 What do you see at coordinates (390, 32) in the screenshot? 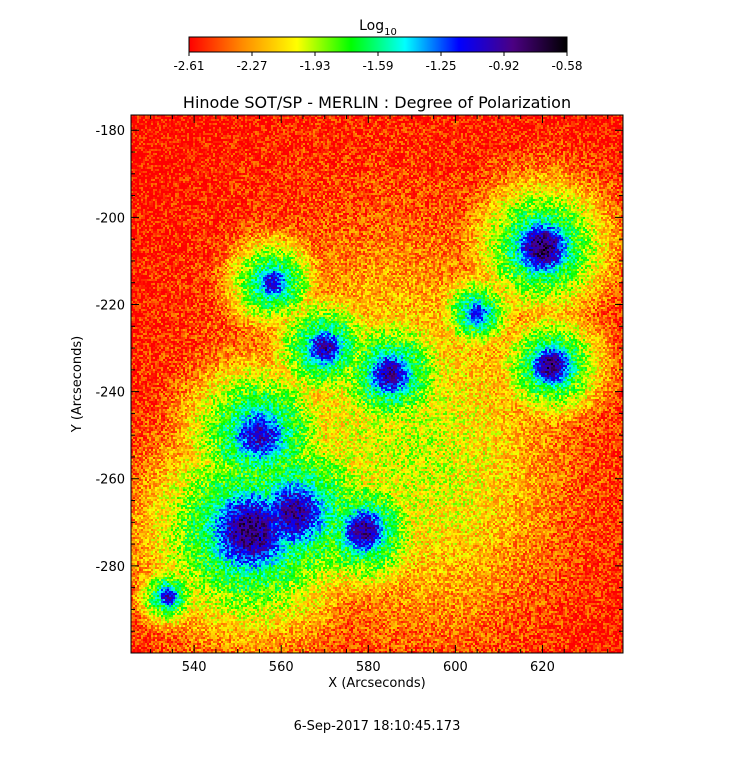
I see `colorbar-label-sub: 10` at bounding box center [390, 32].